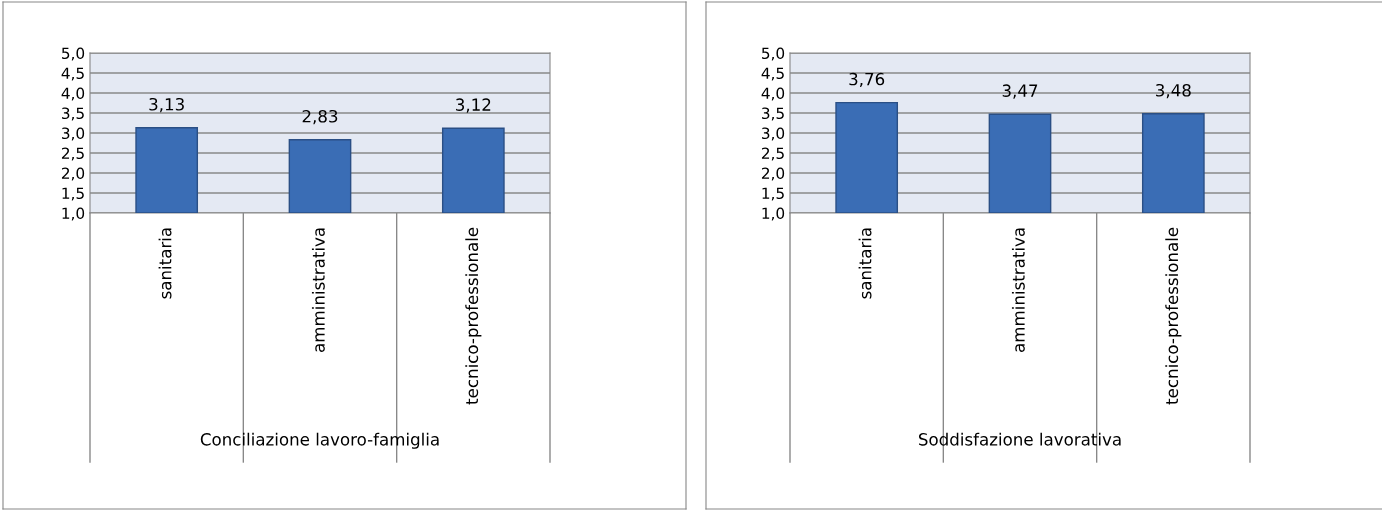 The width and height of the screenshot is (1382, 511). What do you see at coordinates (1020, 91) in the screenshot?
I see `data-label: 3,47` at bounding box center [1020, 91].